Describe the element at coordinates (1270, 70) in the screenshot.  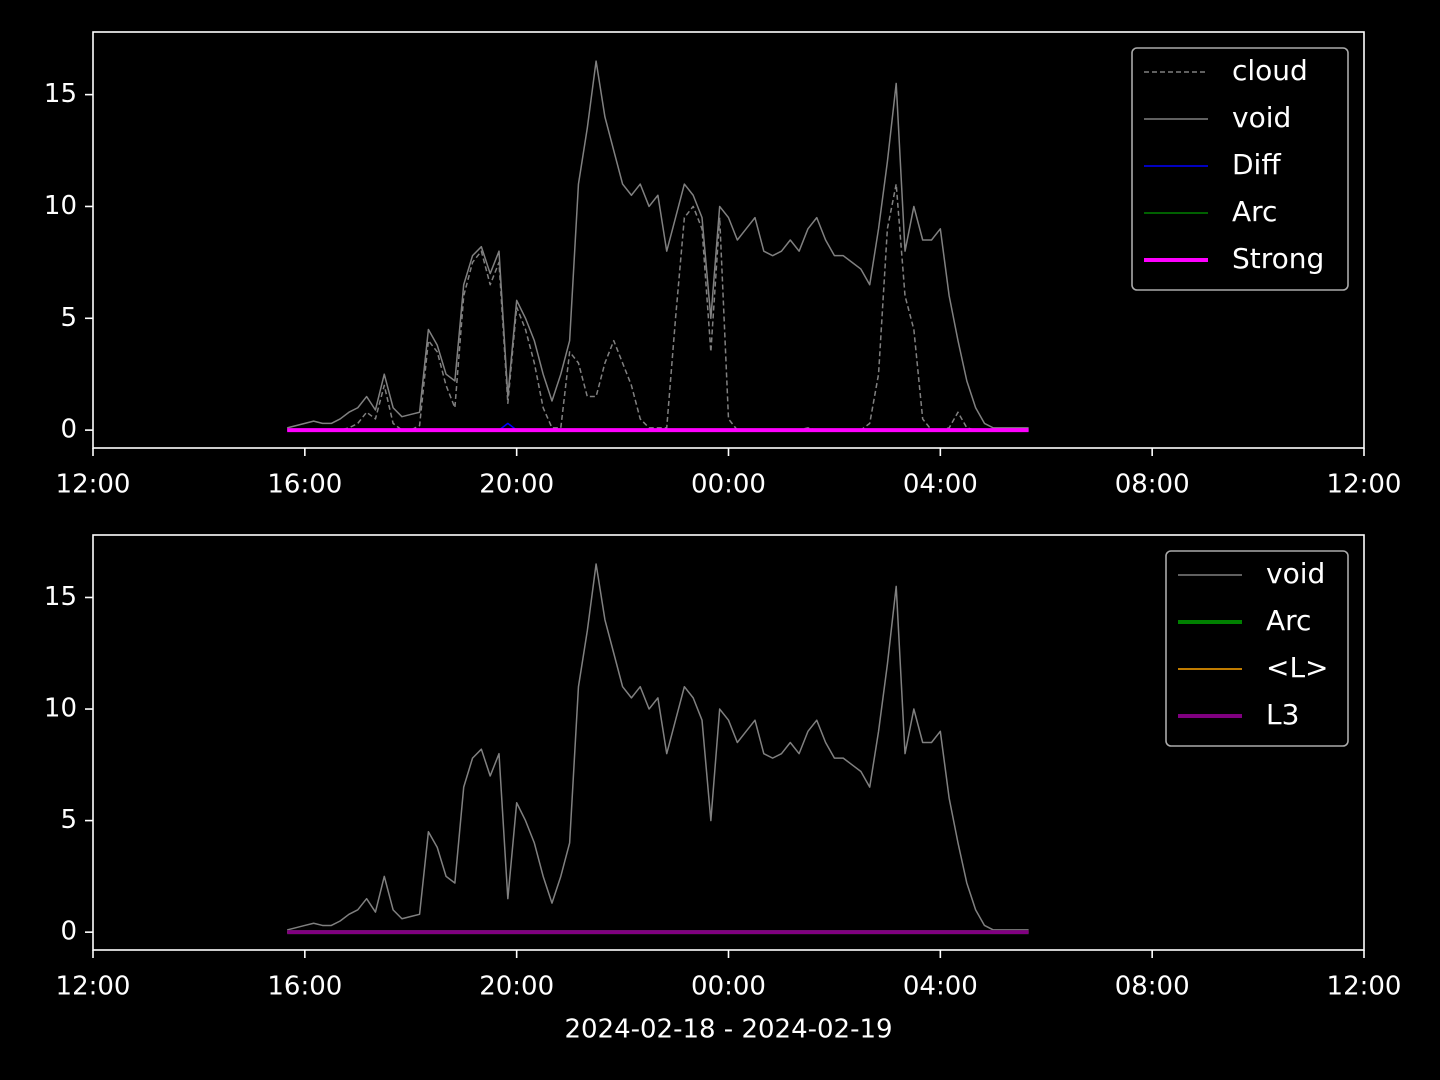
I see `legend-label: cloud` at that location.